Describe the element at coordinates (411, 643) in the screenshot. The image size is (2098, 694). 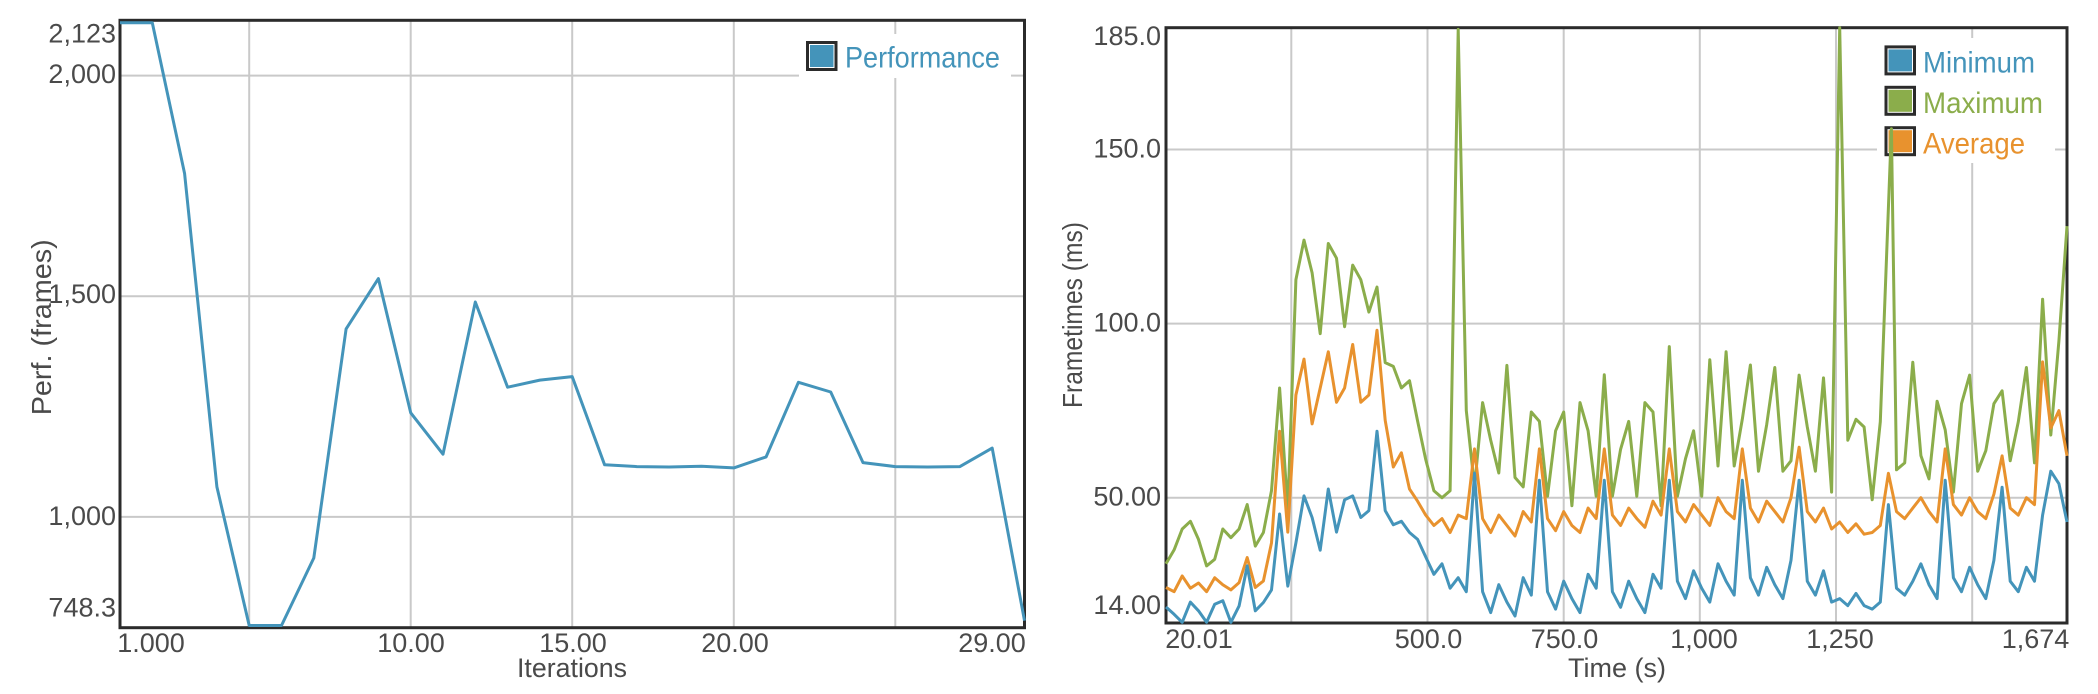
I see `svg-text: 10.00` at that location.